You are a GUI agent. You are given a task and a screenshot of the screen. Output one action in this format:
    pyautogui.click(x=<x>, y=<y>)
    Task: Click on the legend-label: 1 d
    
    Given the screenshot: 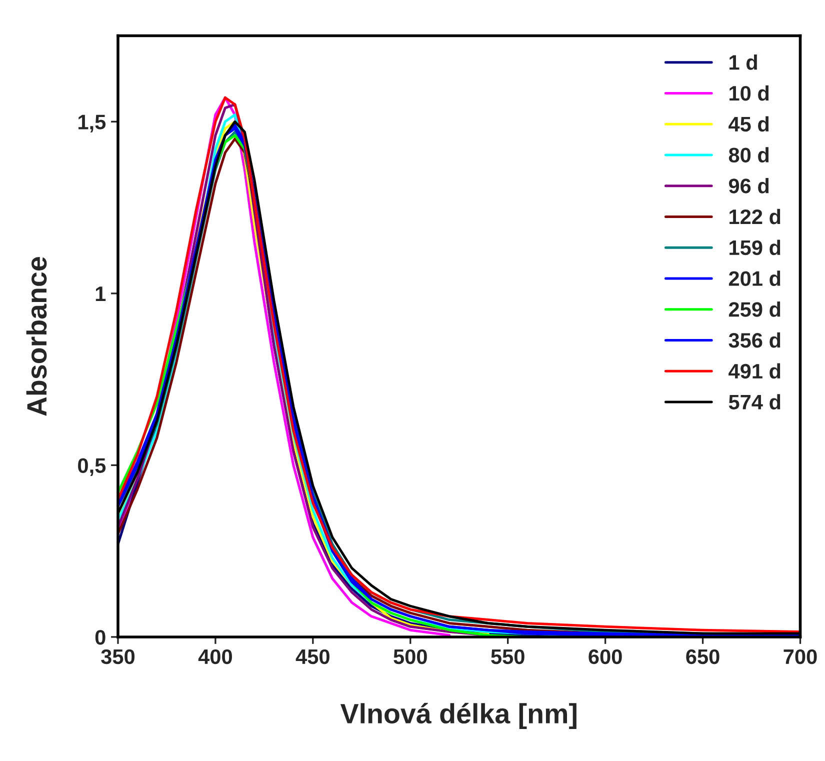 What is the action you would take?
    pyautogui.click(x=743, y=62)
    